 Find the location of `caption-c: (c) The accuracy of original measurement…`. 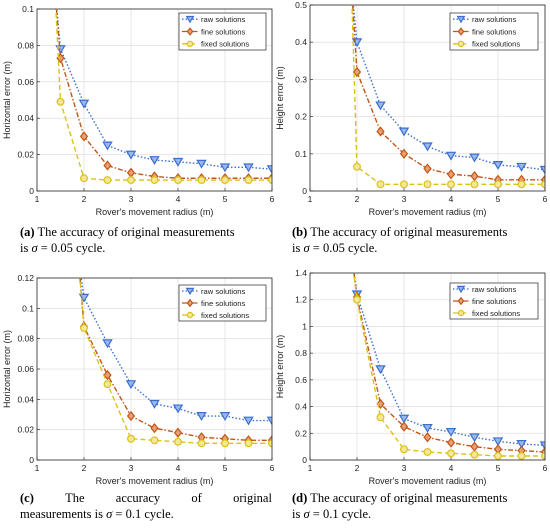

caption-c: (c) The accuracy of original measurement… is located at coordinates (146, 506).